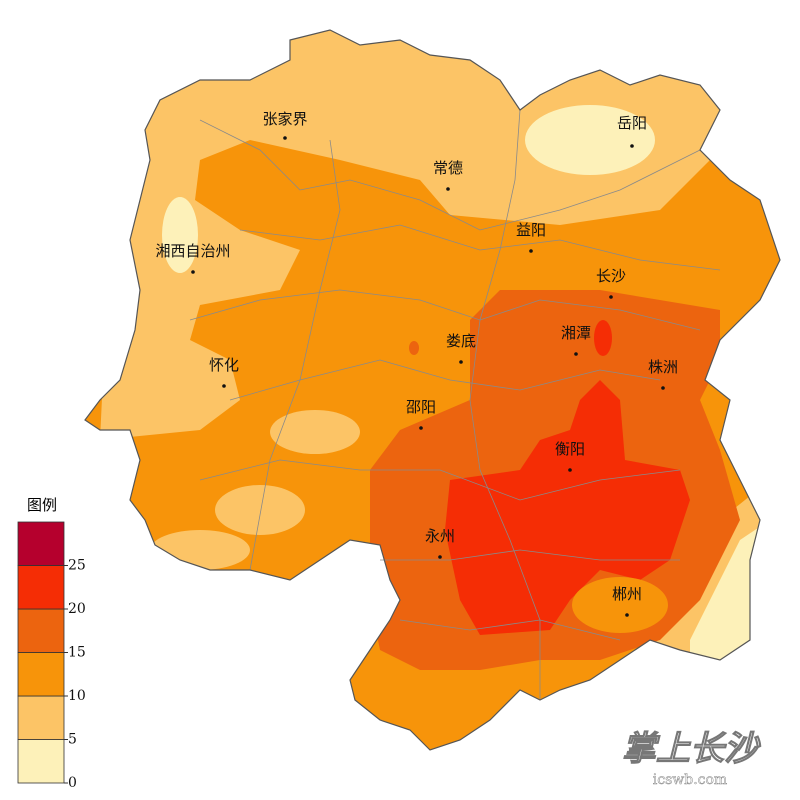 This screenshot has width=800, height=800. I want to click on watermark-url: icswb.com, so click(690, 780).